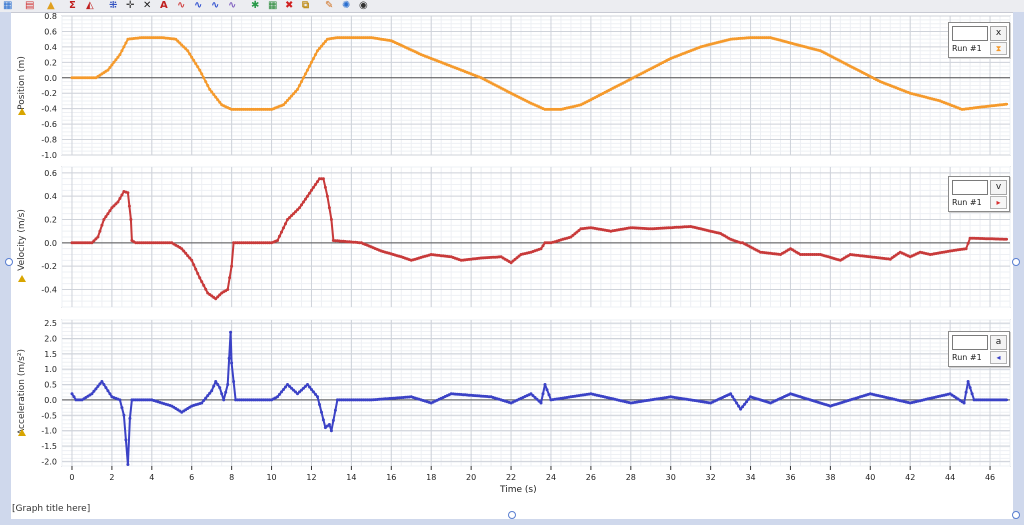 Image resolution: width=1024 pixels, height=525 pixels. I want to click on acceleration-warning-icon, so click(22, 432).